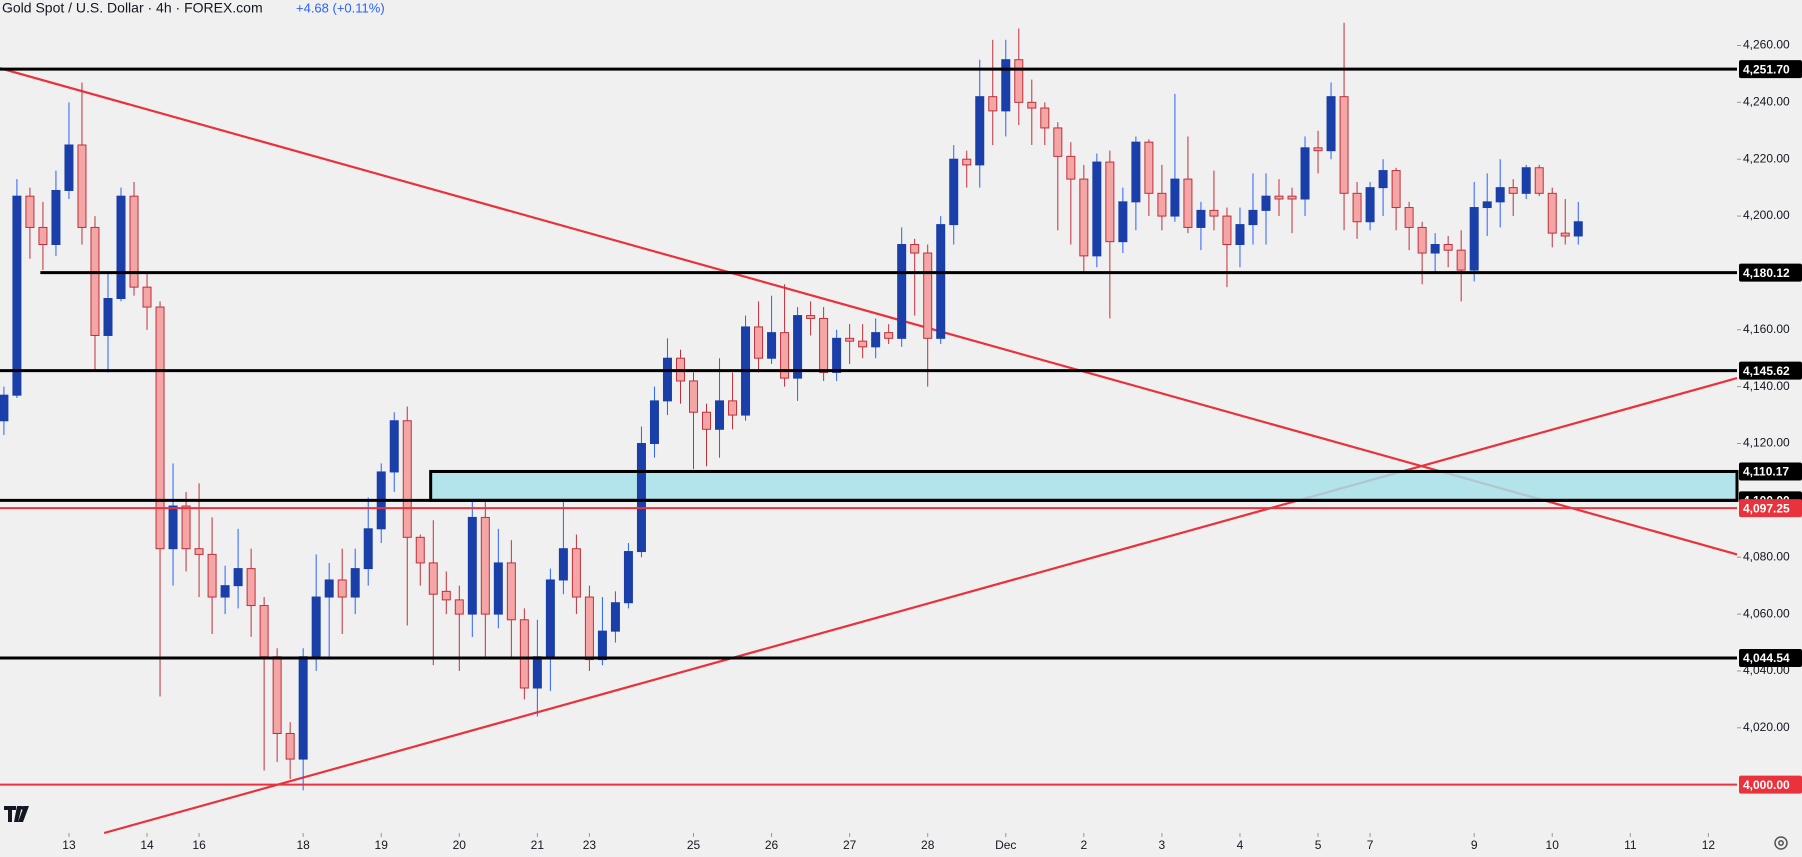 Image resolution: width=1802 pixels, height=857 pixels. Describe the element at coordinates (694, 845) in the screenshot. I see `x-tick-label: 25` at that location.